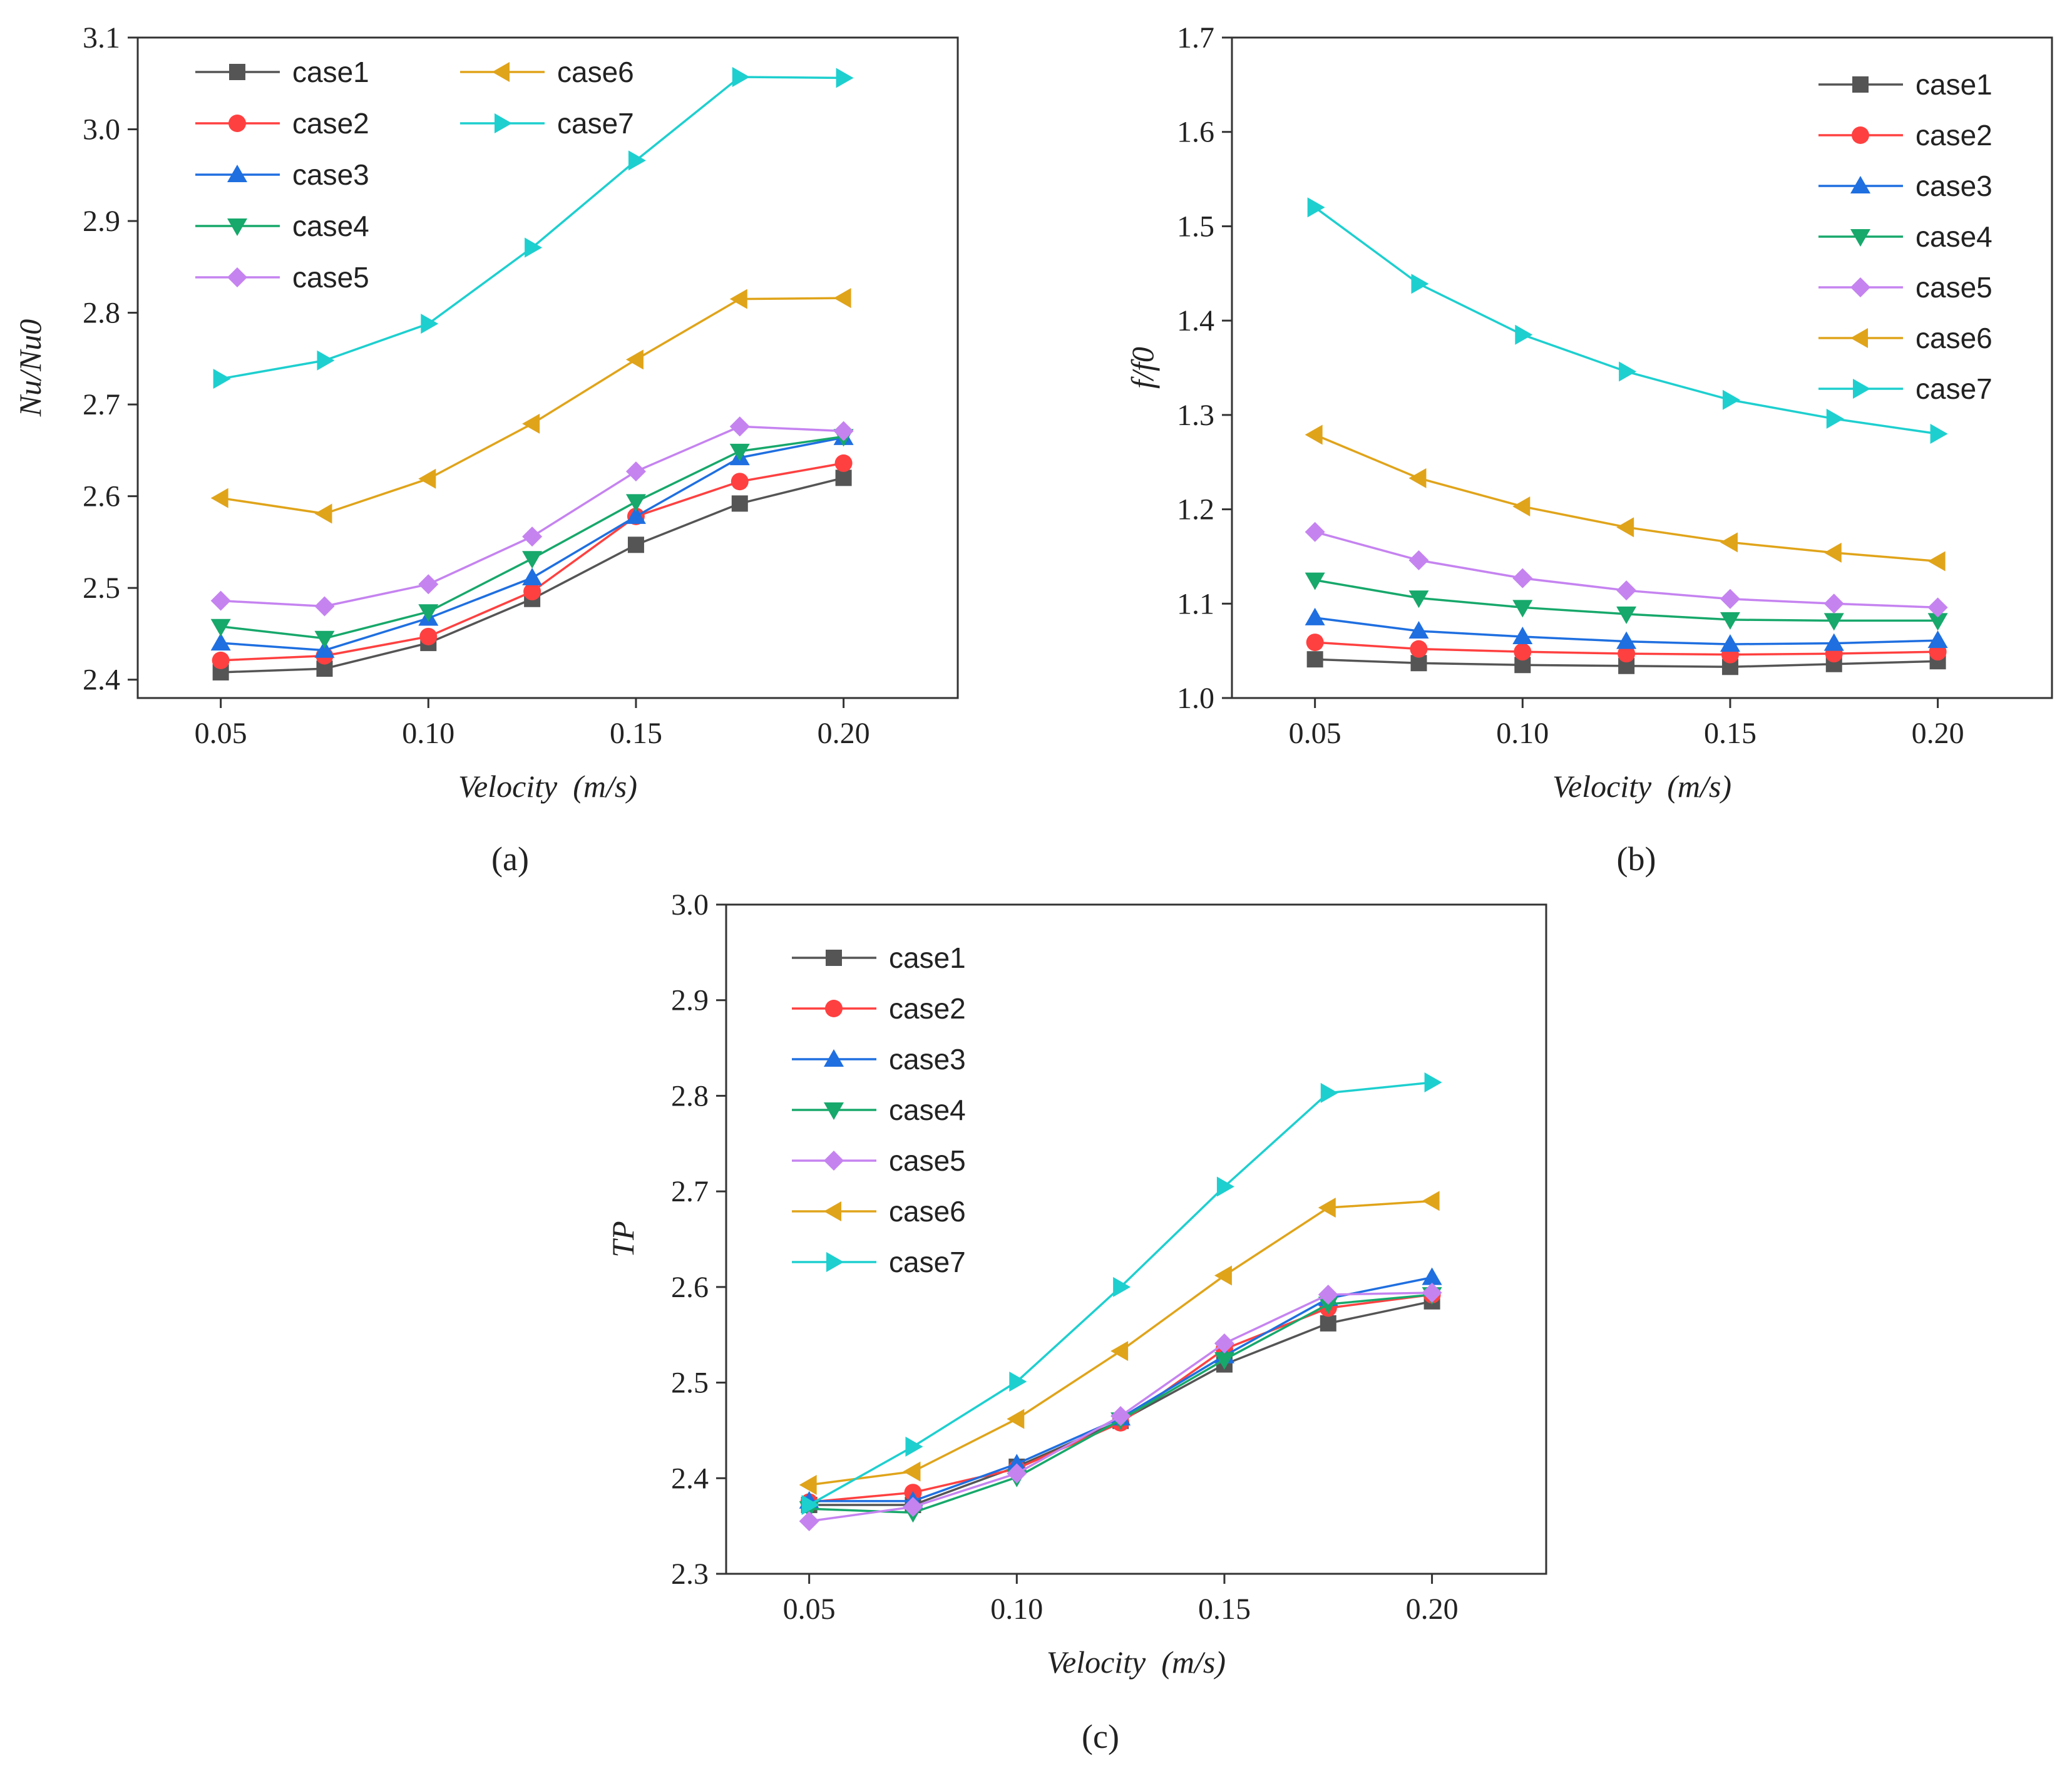 Image resolution: width=2072 pixels, height=1771 pixels. What do you see at coordinates (221, 733) in the screenshot?
I see `x-tick-label: 0.05` at bounding box center [221, 733].